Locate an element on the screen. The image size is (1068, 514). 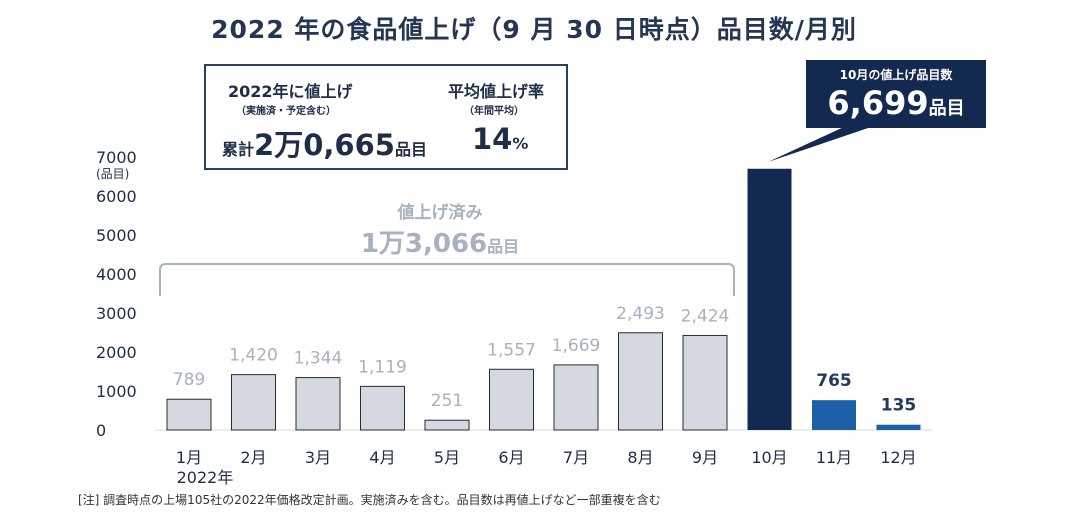
x-tick-label: 8月 is located at coordinates (640, 457).